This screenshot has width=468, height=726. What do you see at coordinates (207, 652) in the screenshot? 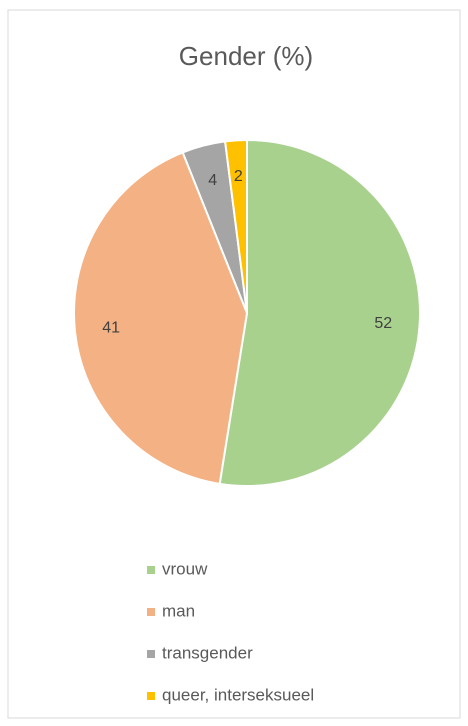
I see `legend-label: transgender` at bounding box center [207, 652].